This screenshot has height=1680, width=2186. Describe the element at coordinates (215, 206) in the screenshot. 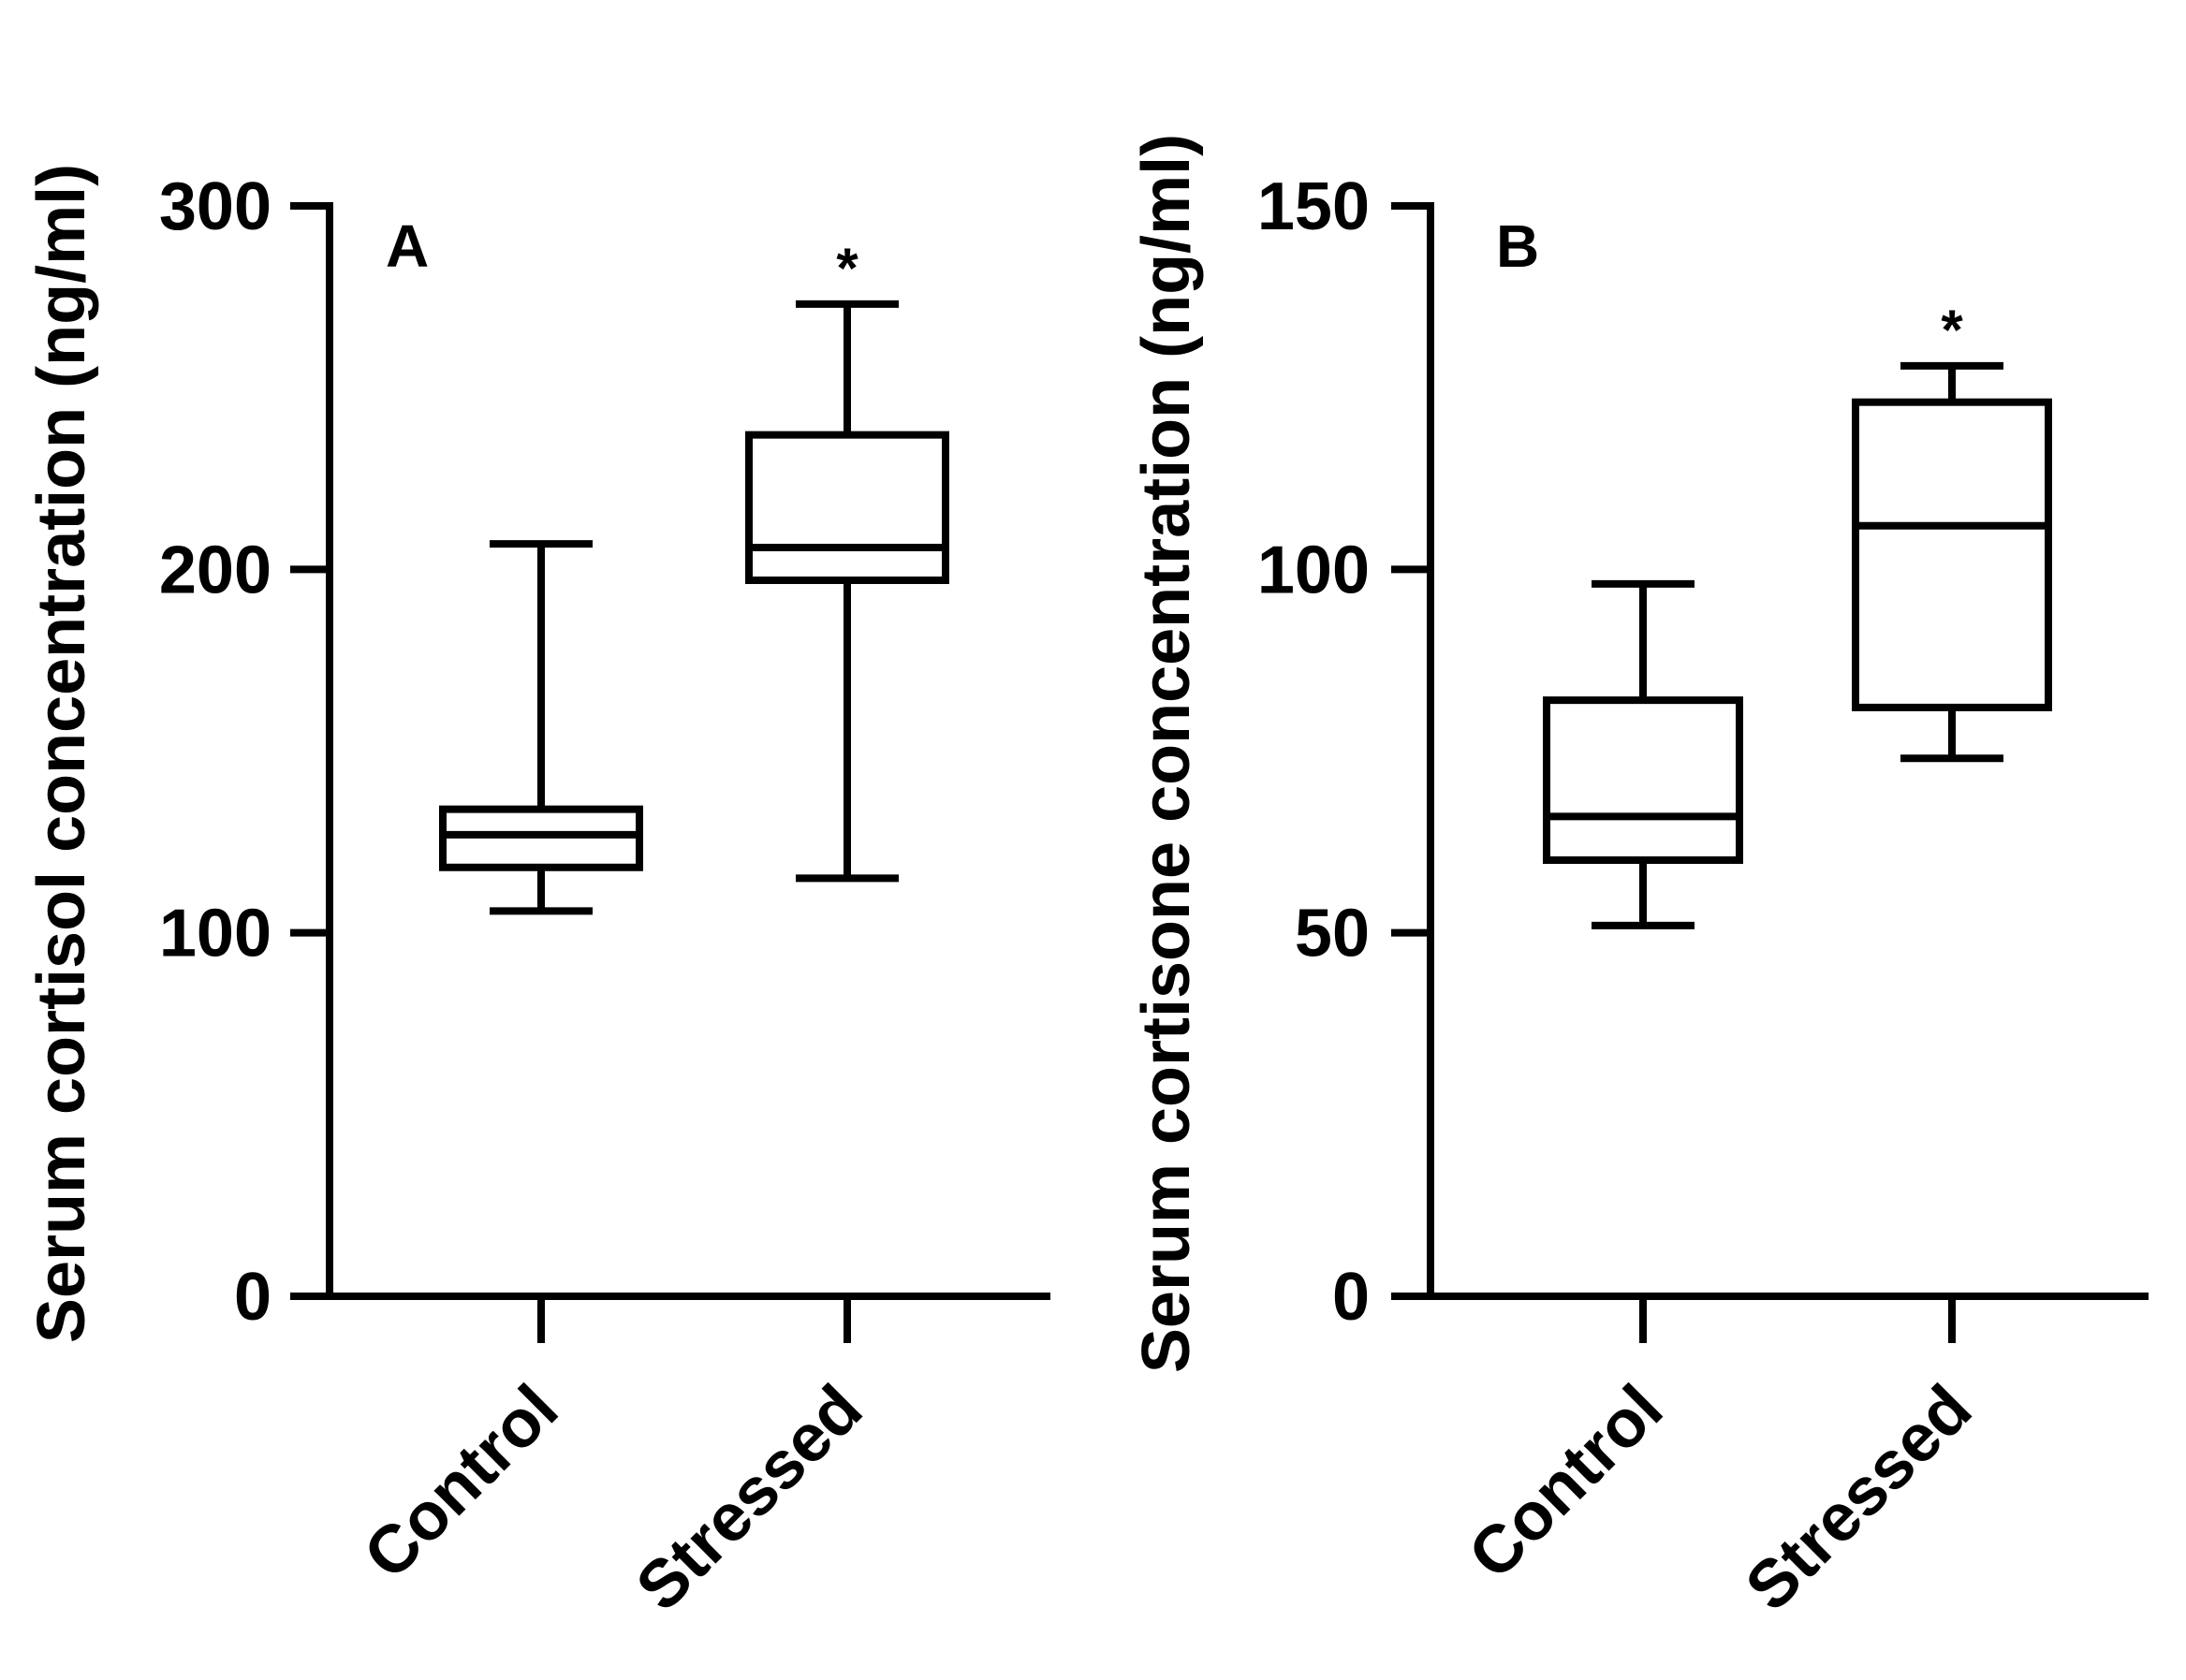

I see `y-tick-label: 300` at that location.